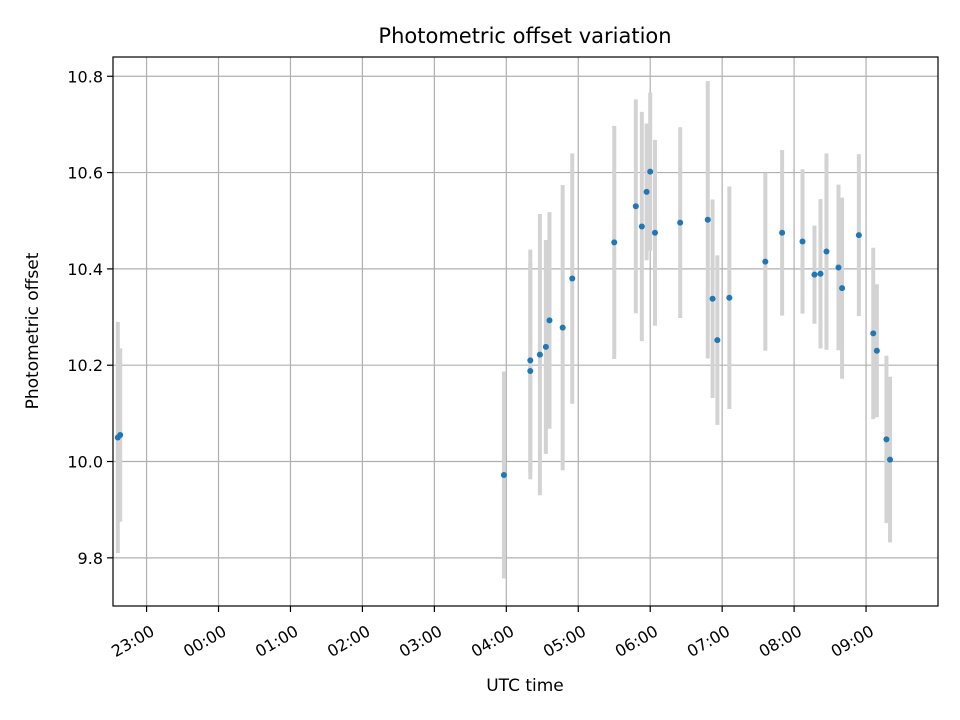 This screenshot has width=960, height=720. I want to click on y-axis-label: Photometric offset, so click(33, 330).